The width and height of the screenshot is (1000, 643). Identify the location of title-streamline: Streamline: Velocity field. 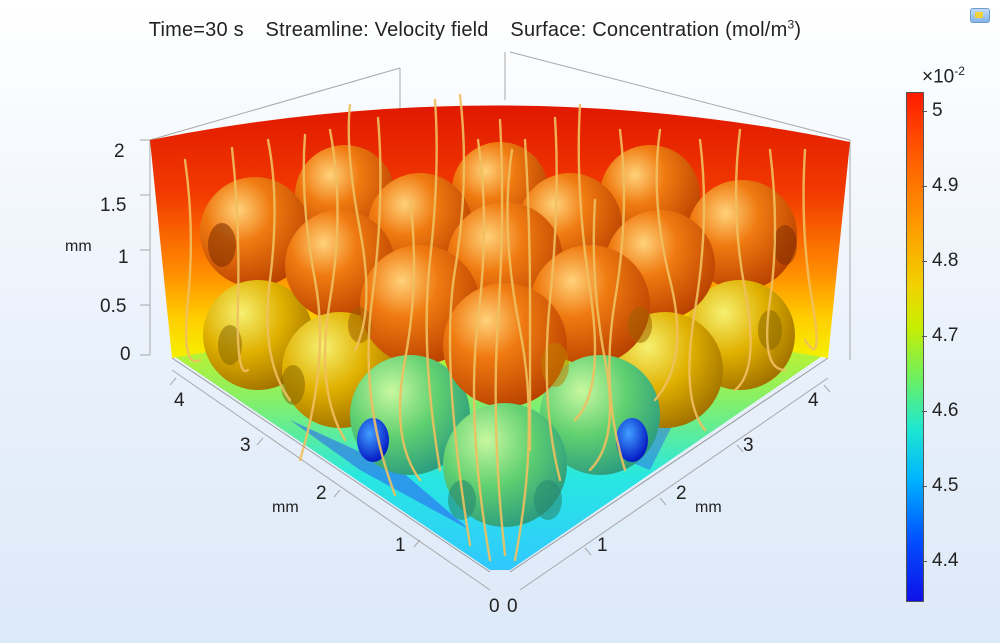
(377, 29).